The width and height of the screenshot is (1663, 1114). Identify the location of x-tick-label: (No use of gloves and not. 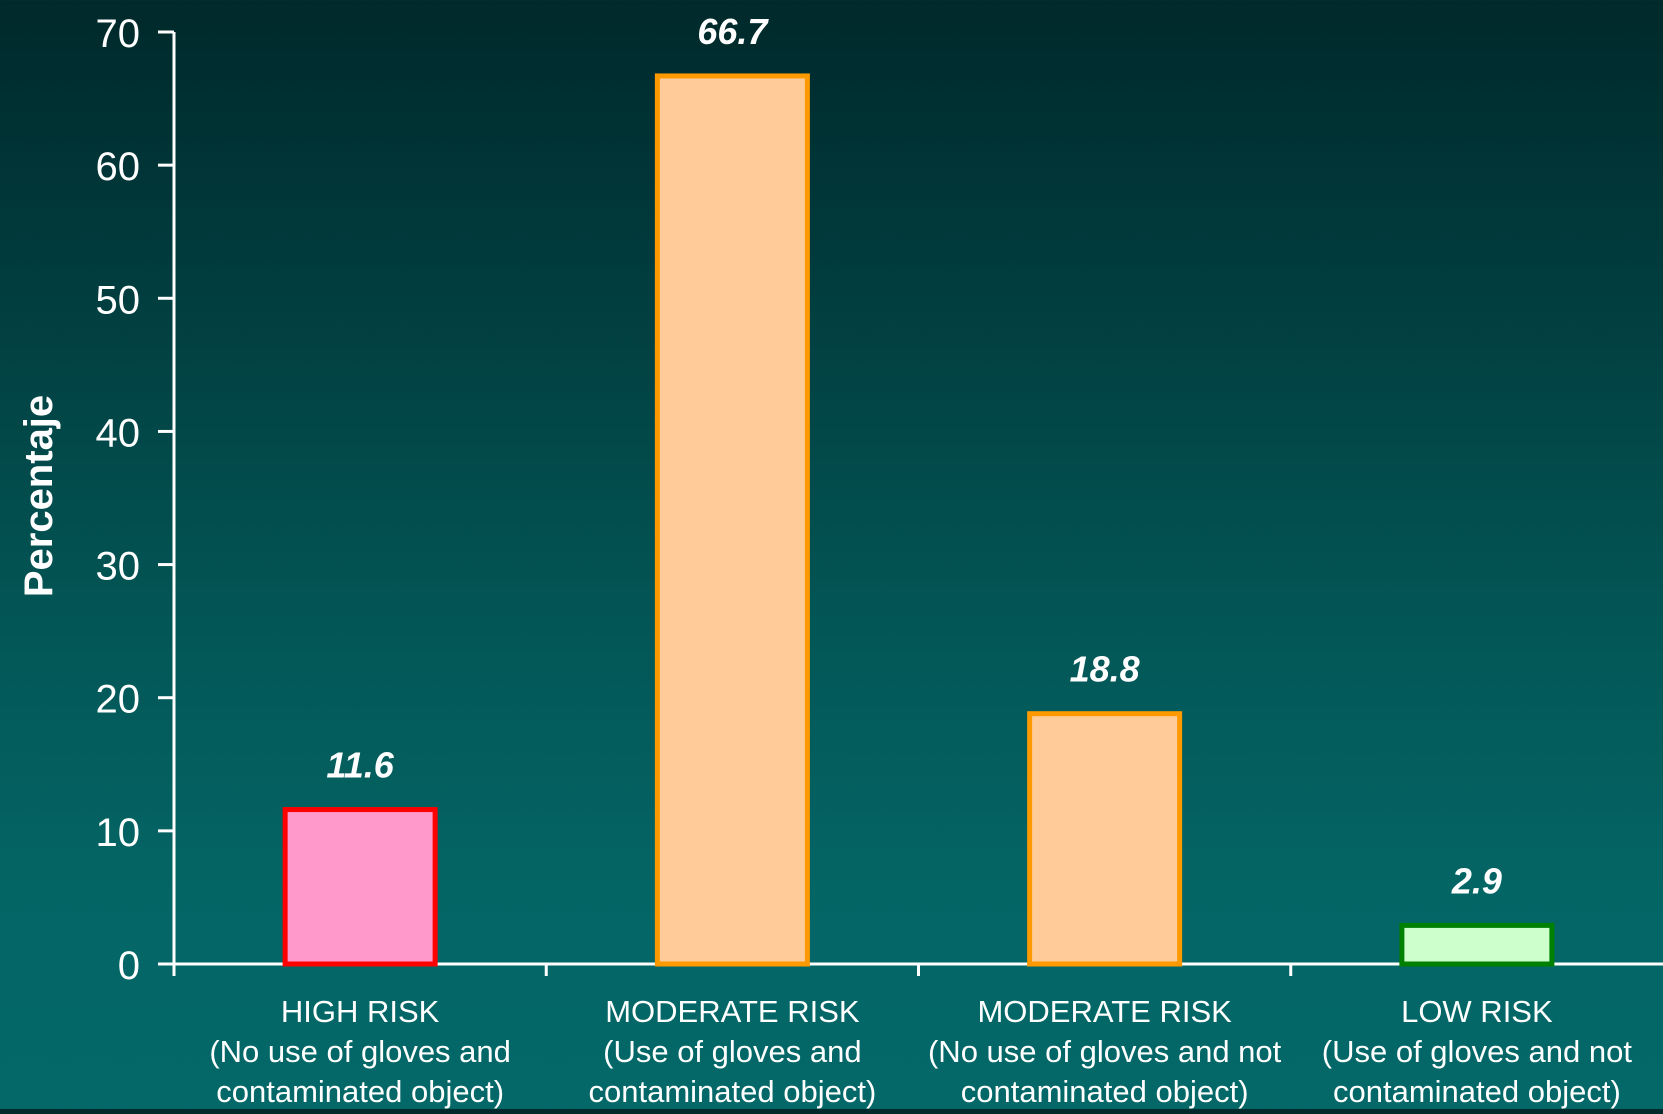
(1105, 1051).